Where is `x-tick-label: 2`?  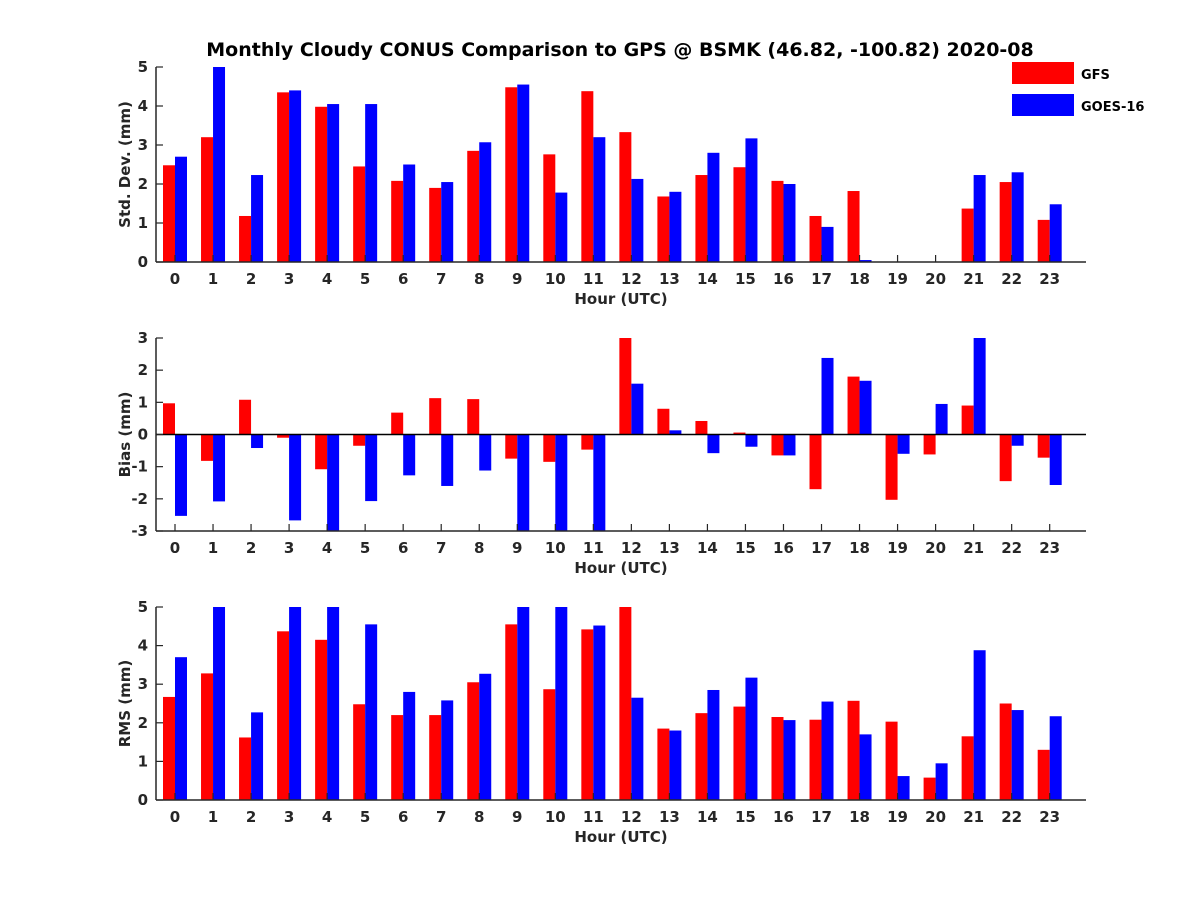
x-tick-label: 2 is located at coordinates (251, 548).